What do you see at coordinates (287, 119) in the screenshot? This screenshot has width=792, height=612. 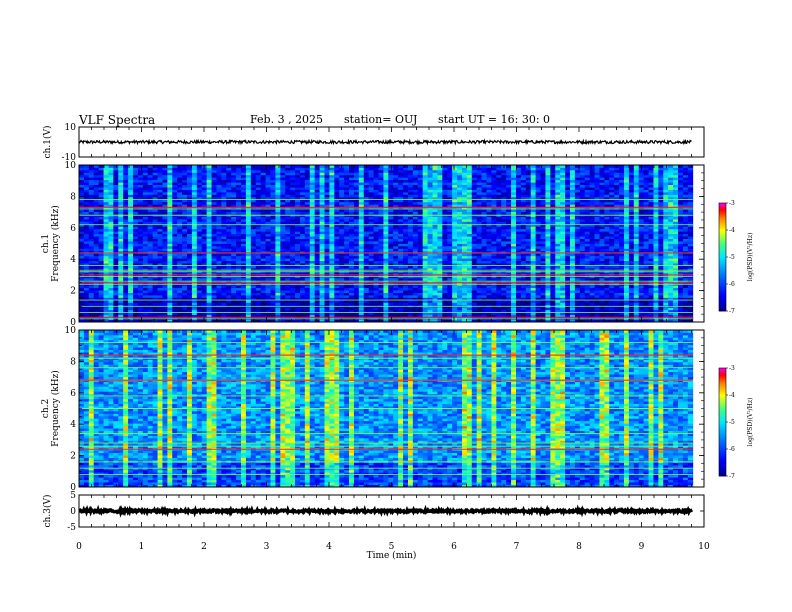 I see `date-label: Feb. 3 , 2025` at bounding box center [287, 119].